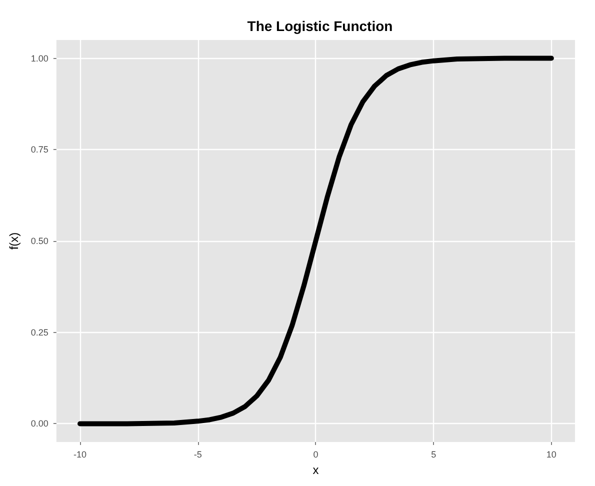 The image size is (595, 486). I want to click on chart-title: The Logistic Function, so click(320, 26).